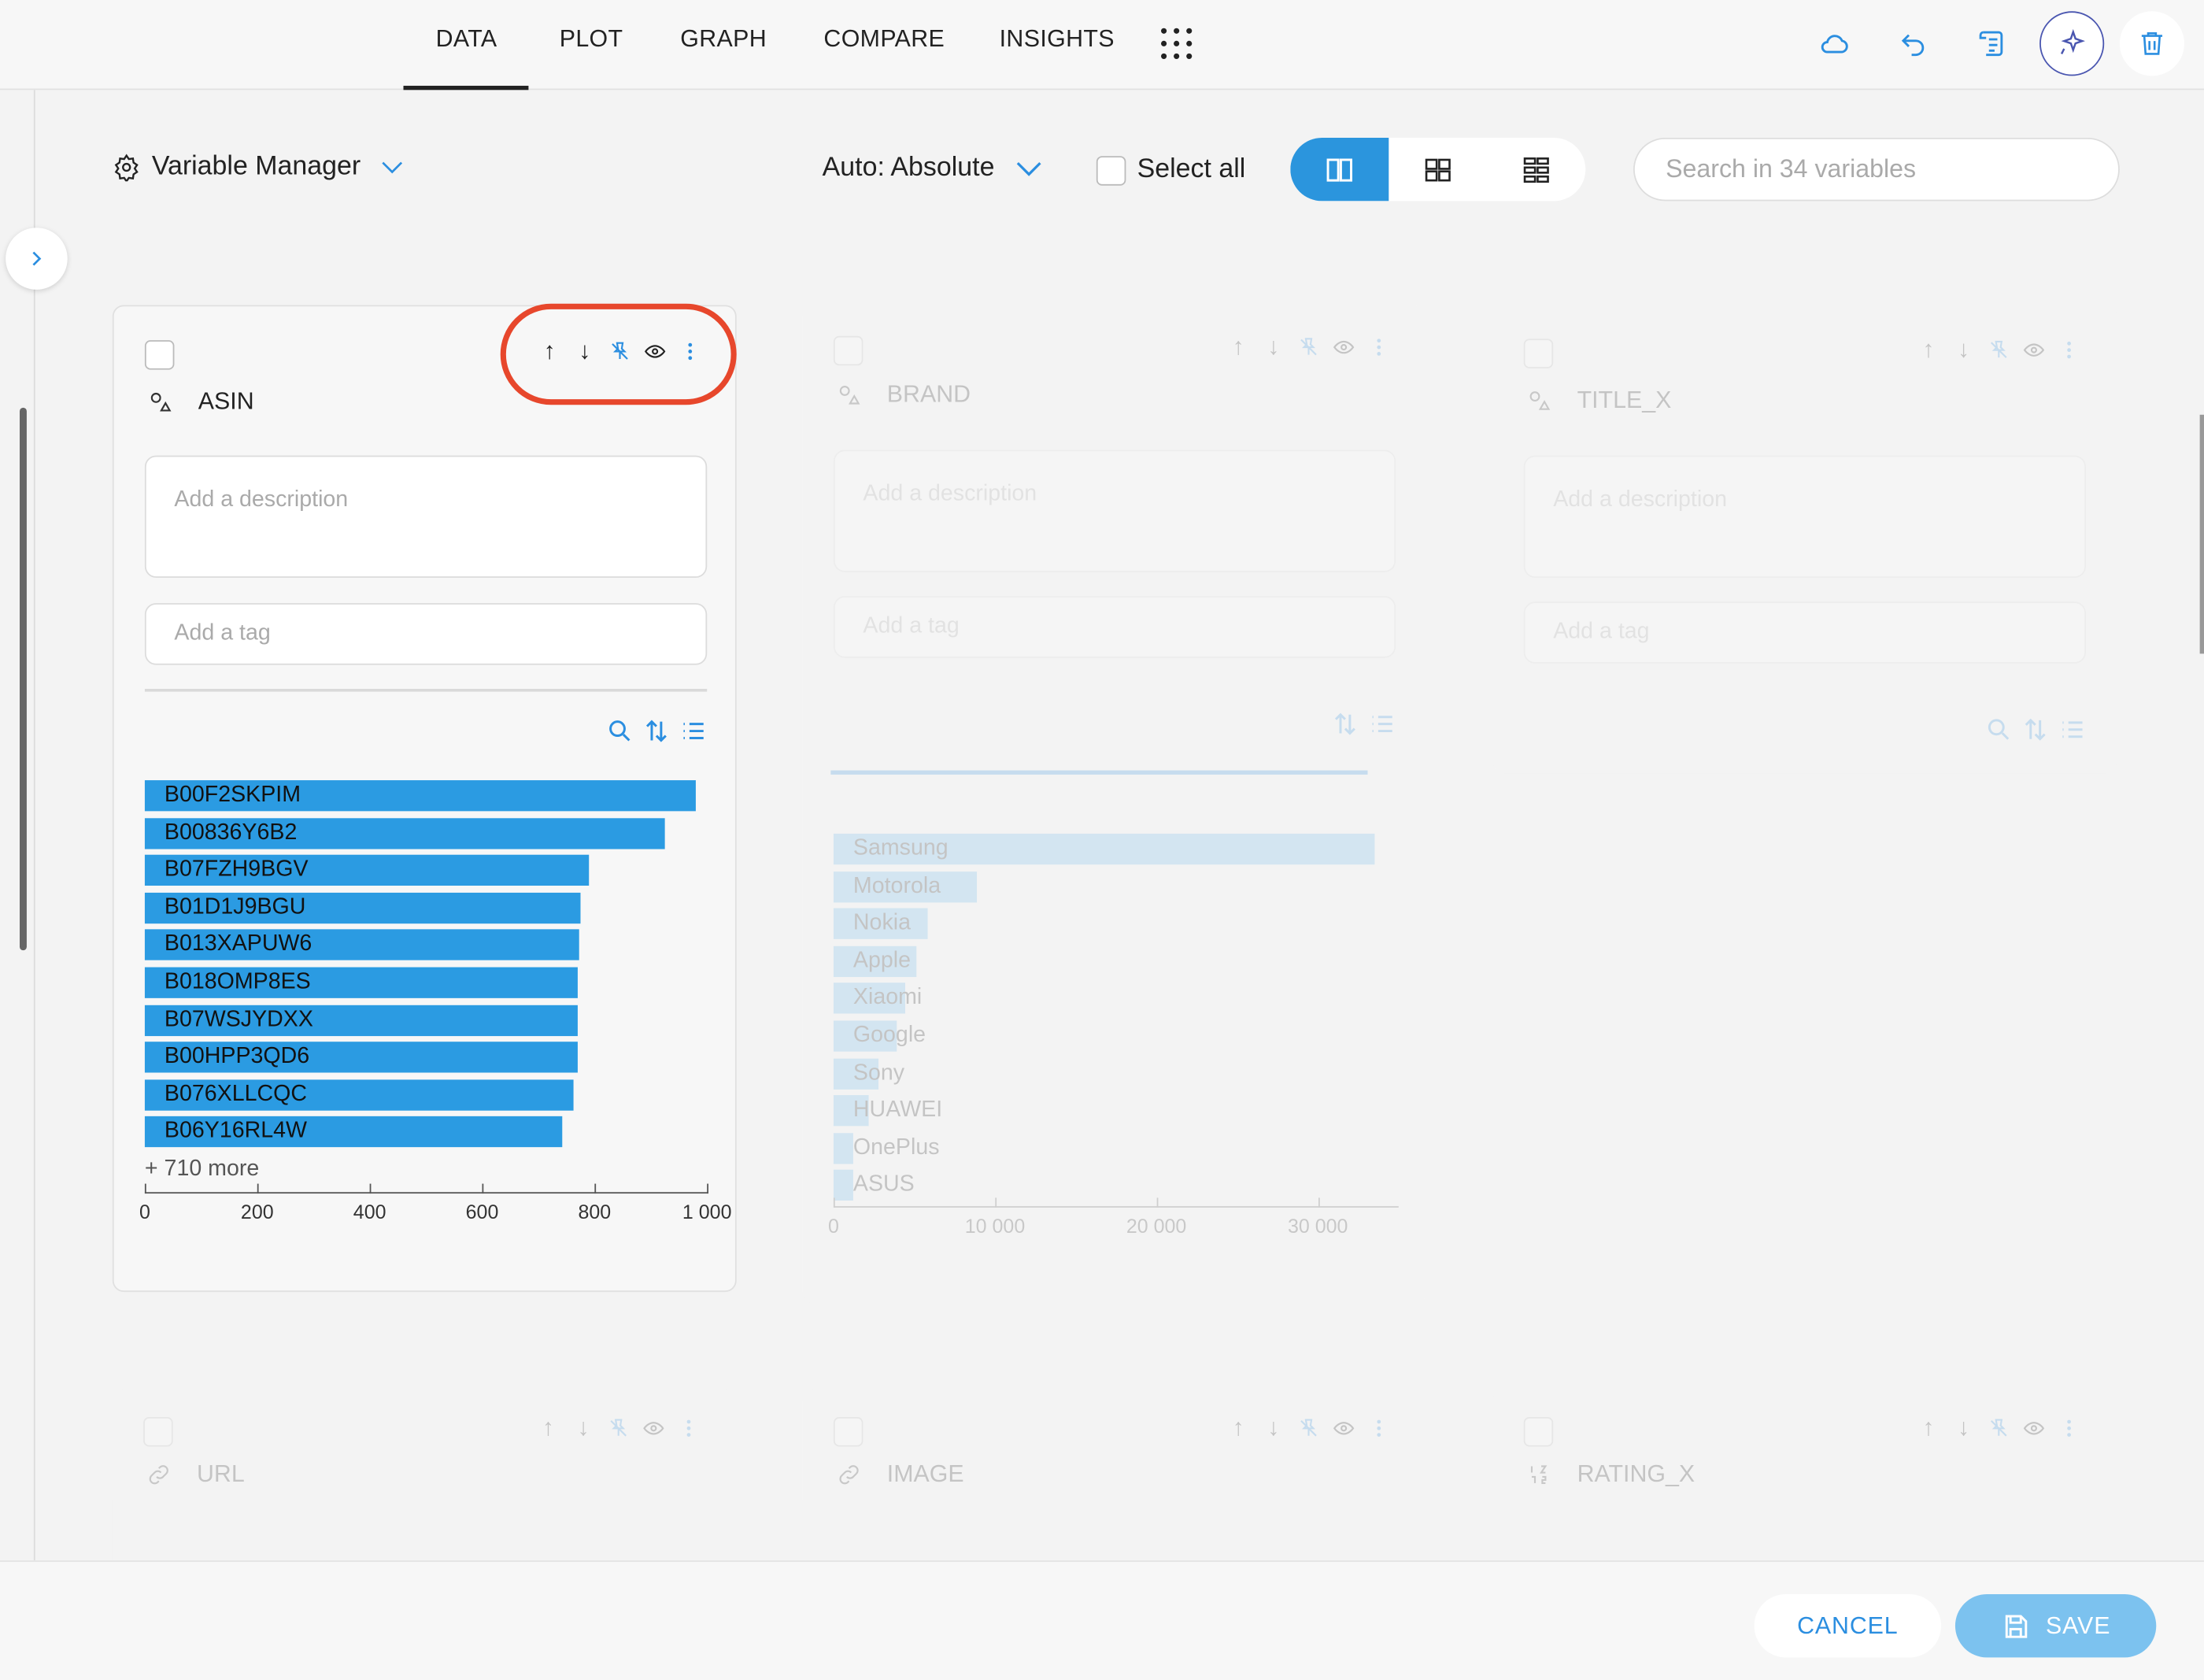 This screenshot has height=1680, width=2204. What do you see at coordinates (466, 39) in the screenshot?
I see `tab-data: DATA` at bounding box center [466, 39].